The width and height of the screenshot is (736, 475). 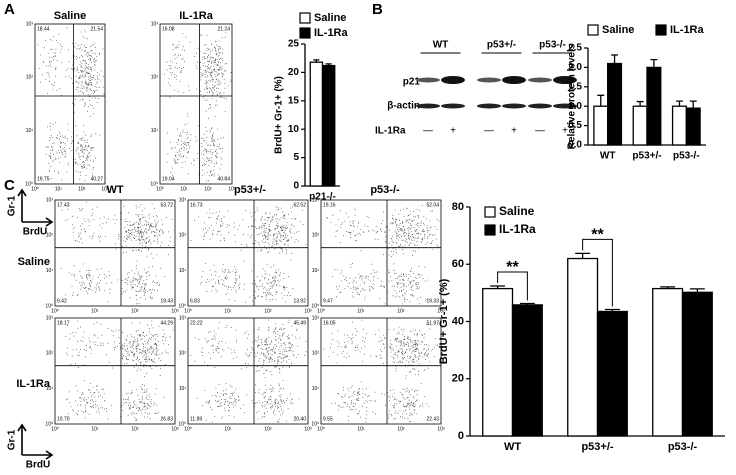 I want to click on quadrant-value: 19.16, so click(x=329, y=205).